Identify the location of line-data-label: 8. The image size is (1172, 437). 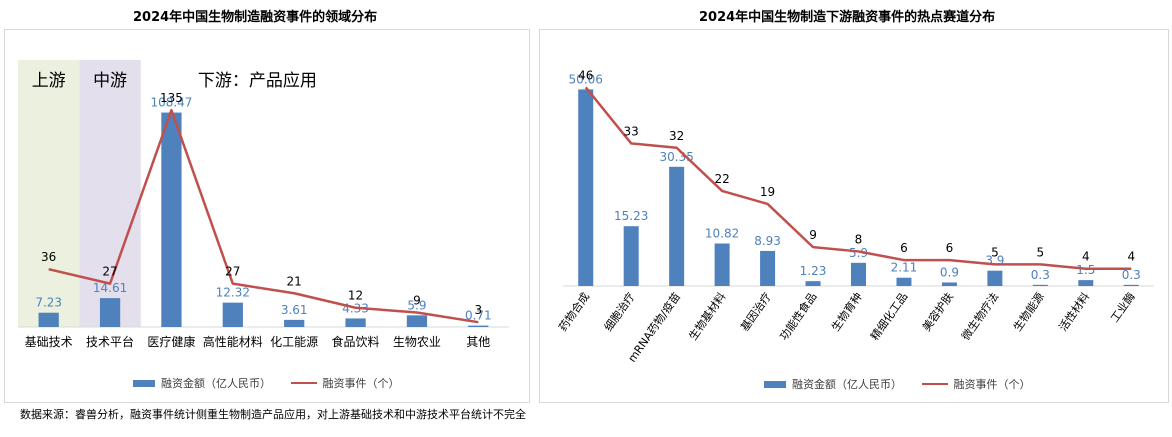
(859, 239).